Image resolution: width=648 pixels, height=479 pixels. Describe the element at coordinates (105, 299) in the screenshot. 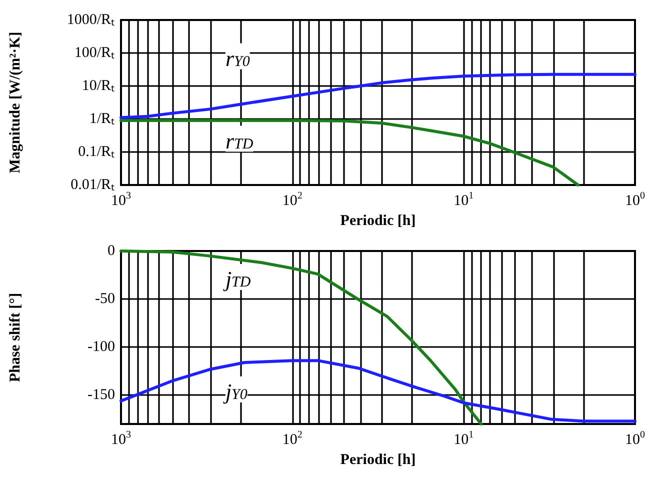

I see `y-tick-label: -50` at that location.